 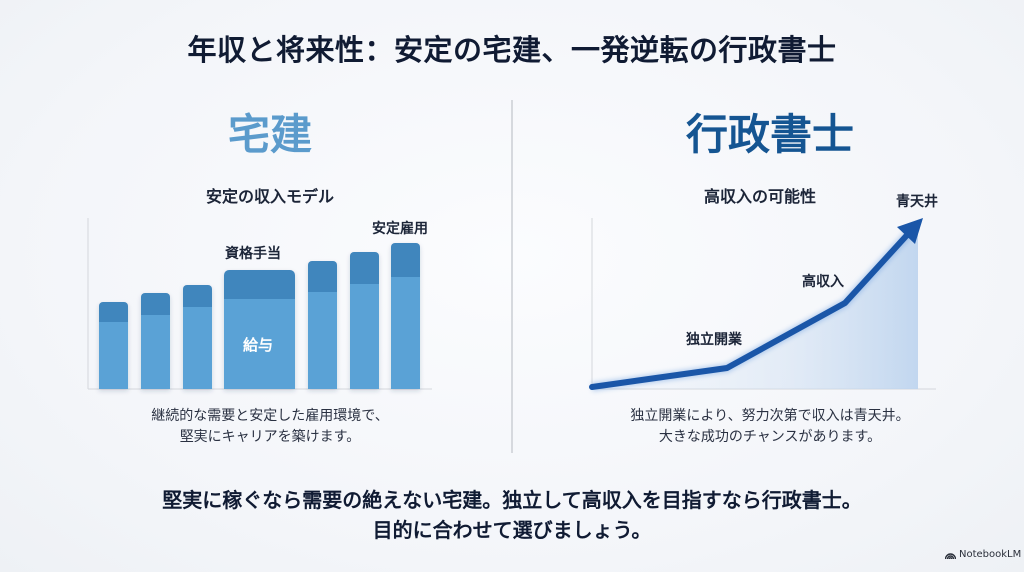 I want to click on conclusion-line2: 目的に合わせて選びましょう。, so click(x=512, y=530).